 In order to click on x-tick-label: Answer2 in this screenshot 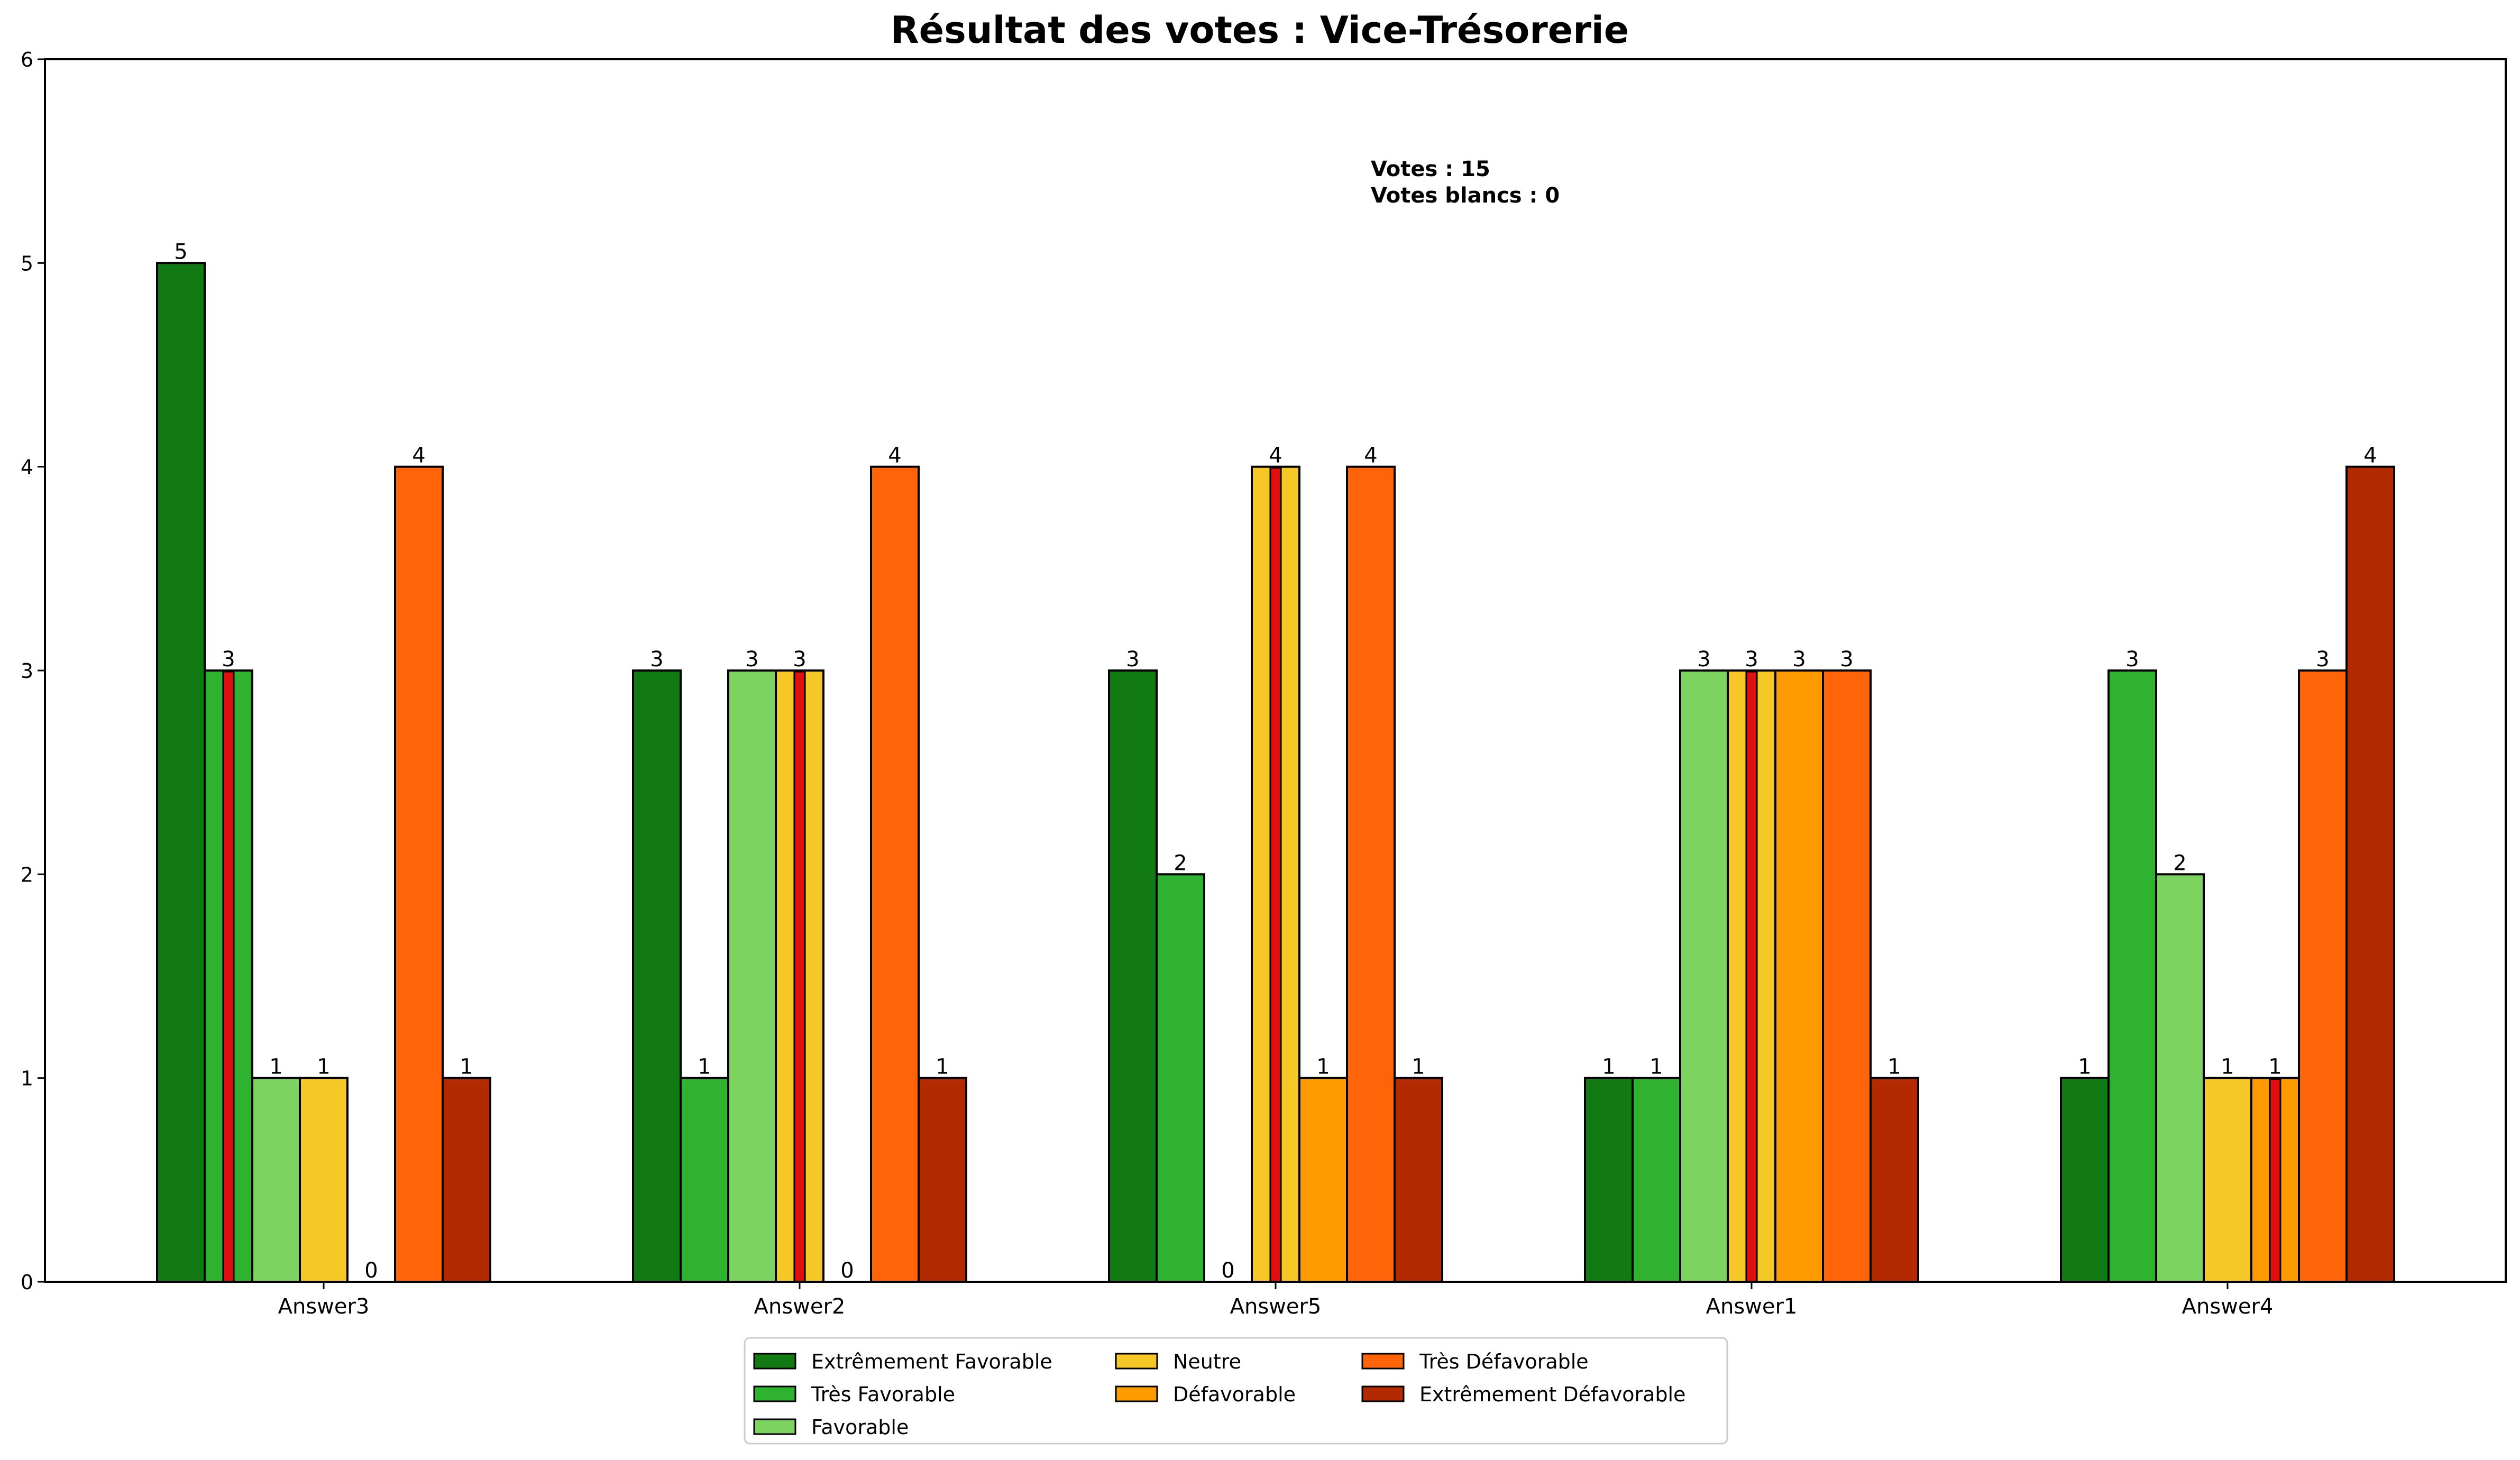, I will do `click(800, 1306)`.